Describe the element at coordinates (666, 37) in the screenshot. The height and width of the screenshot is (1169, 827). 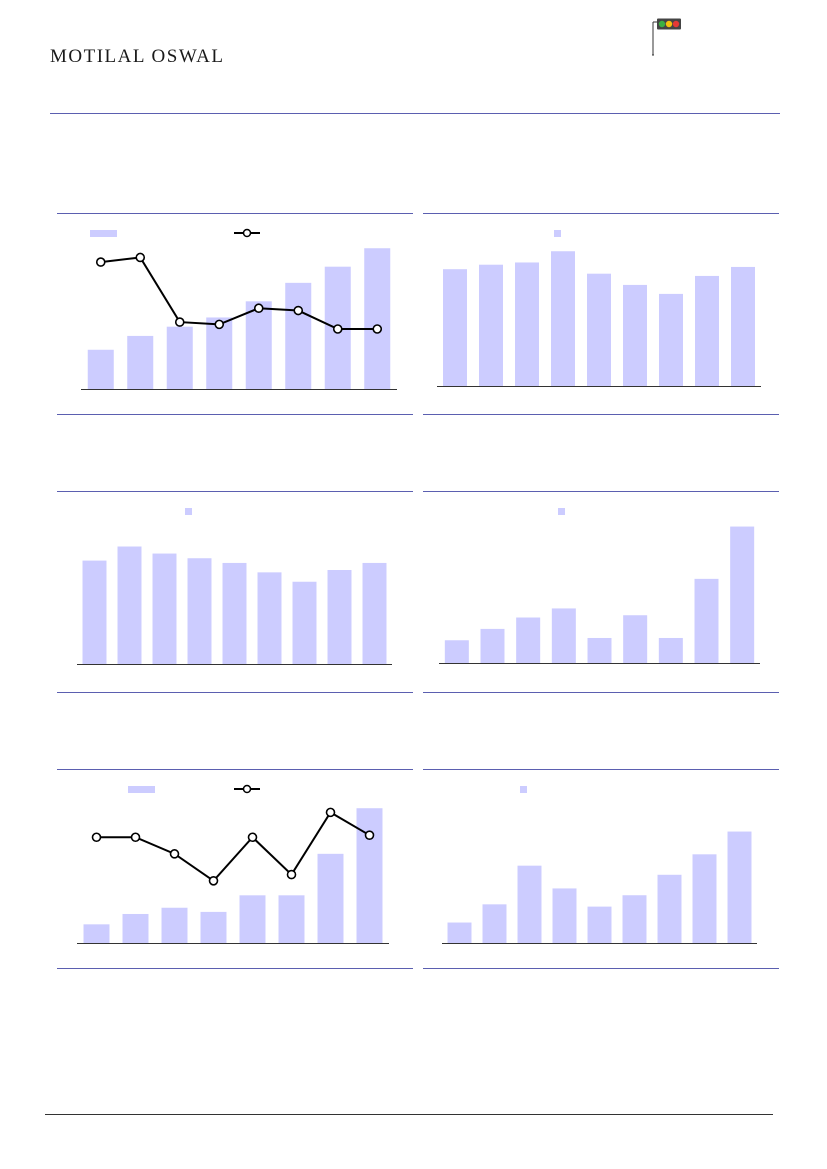
I see `traffic-light-flag-icon` at that location.